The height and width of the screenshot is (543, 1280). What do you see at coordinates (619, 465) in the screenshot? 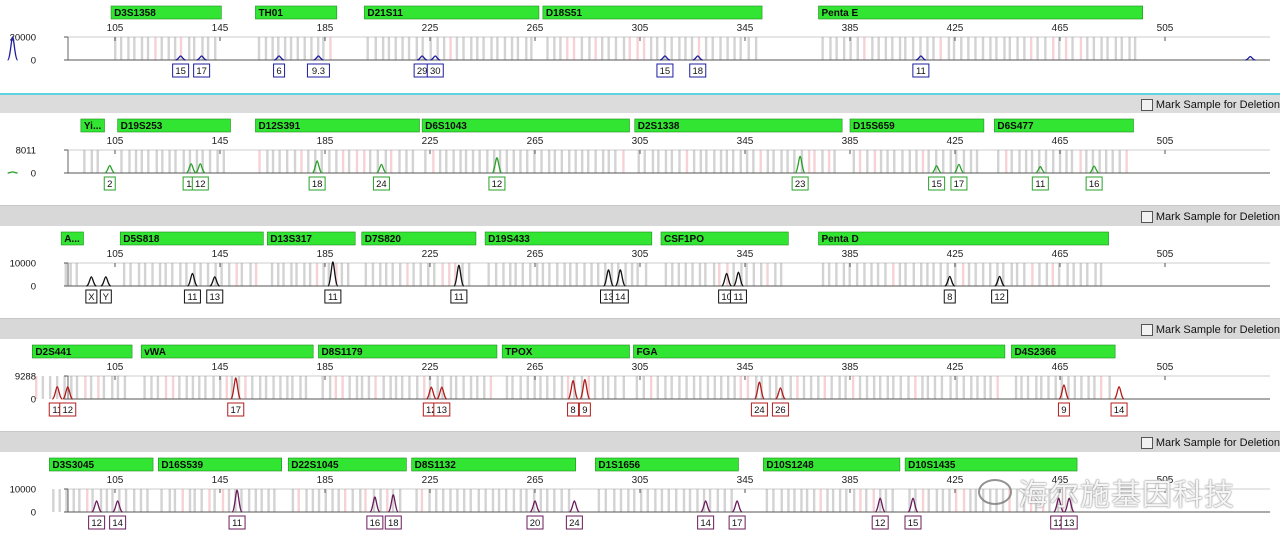
I see `locus-label: D1S1656` at bounding box center [619, 465].